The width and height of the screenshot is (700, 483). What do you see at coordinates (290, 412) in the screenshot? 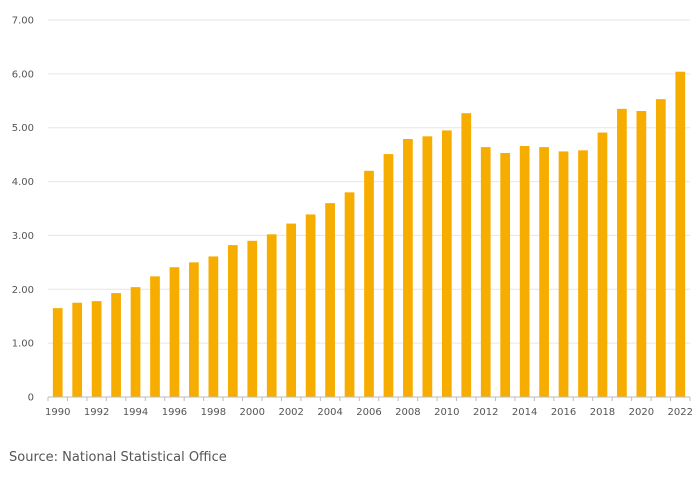
I see `x-tick-label: 2002` at bounding box center [290, 412].